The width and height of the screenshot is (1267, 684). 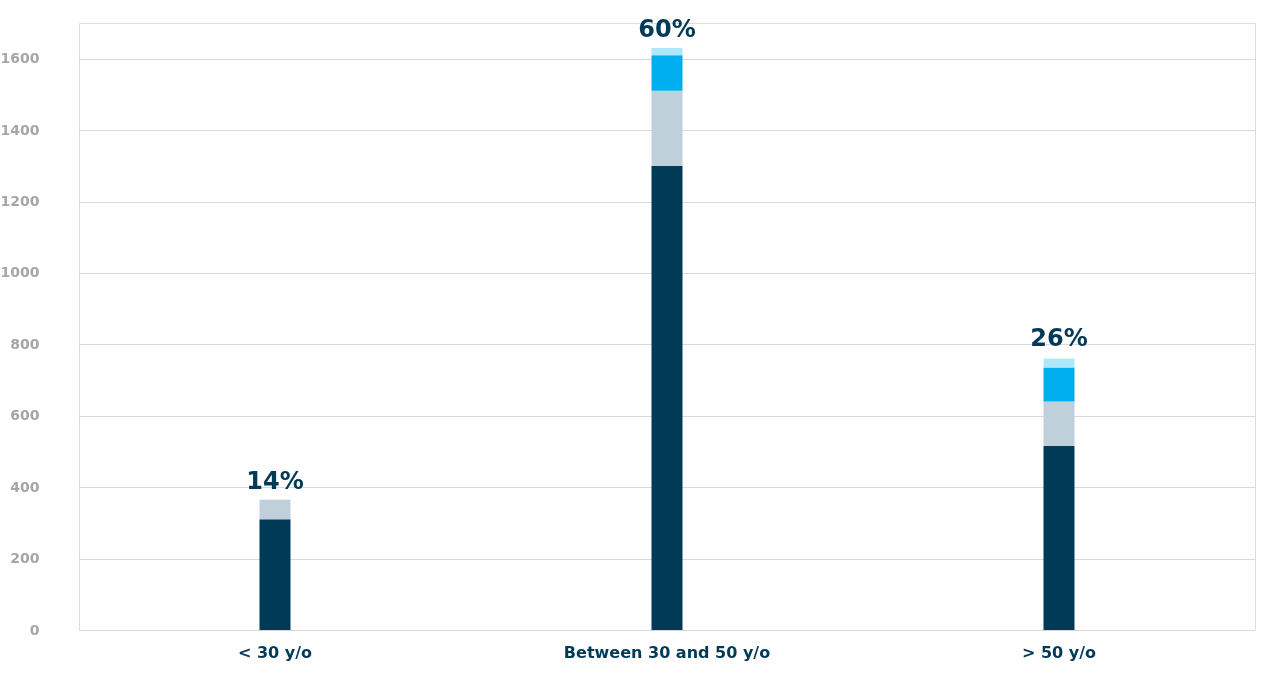 I want to click on y-tick-label: 800, so click(x=25, y=343).